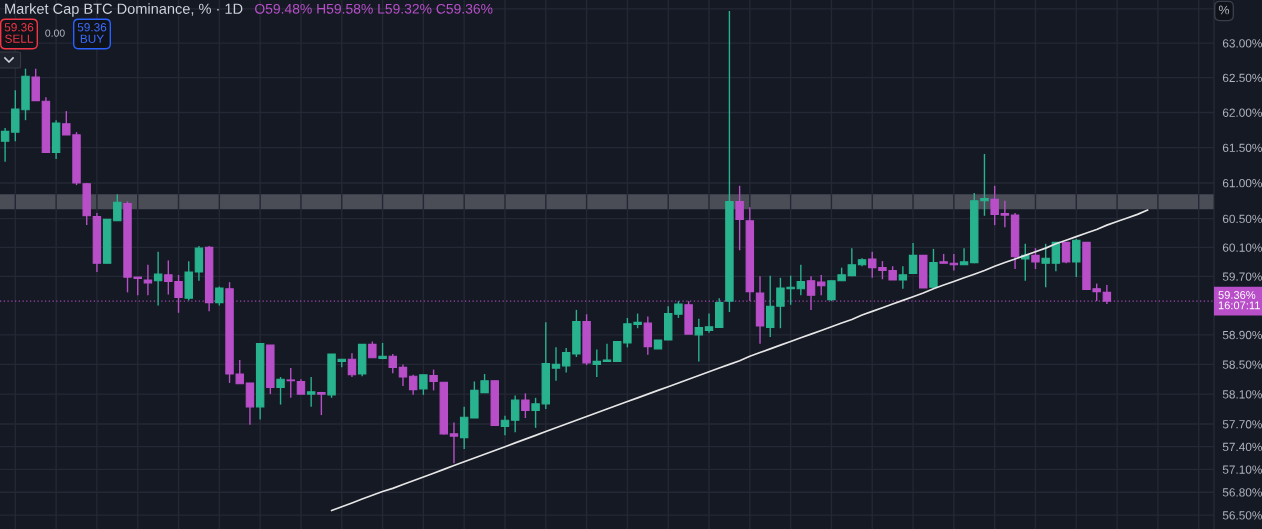 This screenshot has height=529, width=1262. I want to click on y-tick-label: 56.80%, so click(1242, 492).